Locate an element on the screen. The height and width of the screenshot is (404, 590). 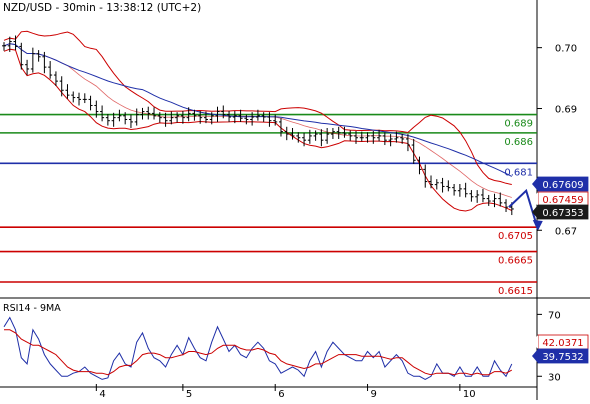
price-badge-0: 0.67609 is located at coordinates (560, 184).